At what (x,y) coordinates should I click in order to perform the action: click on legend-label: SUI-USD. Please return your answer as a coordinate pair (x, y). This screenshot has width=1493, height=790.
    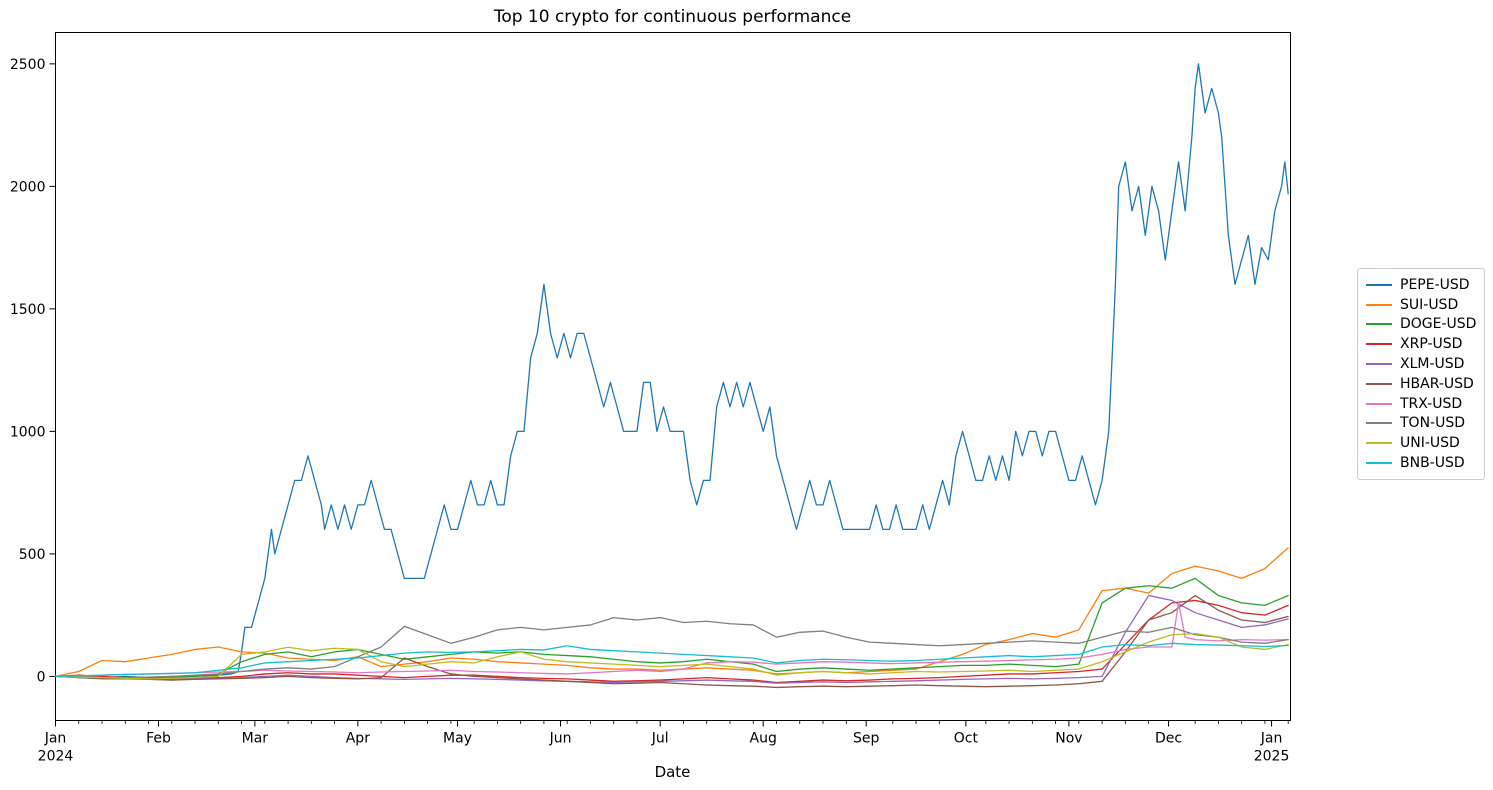
    Looking at the image, I should click on (1429, 304).